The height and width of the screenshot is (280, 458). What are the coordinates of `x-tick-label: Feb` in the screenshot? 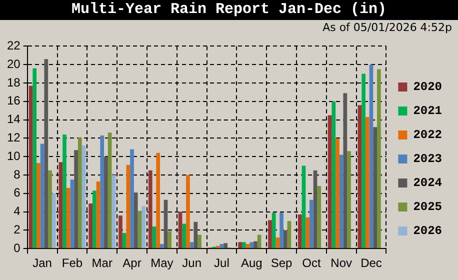 It's located at (72, 263).